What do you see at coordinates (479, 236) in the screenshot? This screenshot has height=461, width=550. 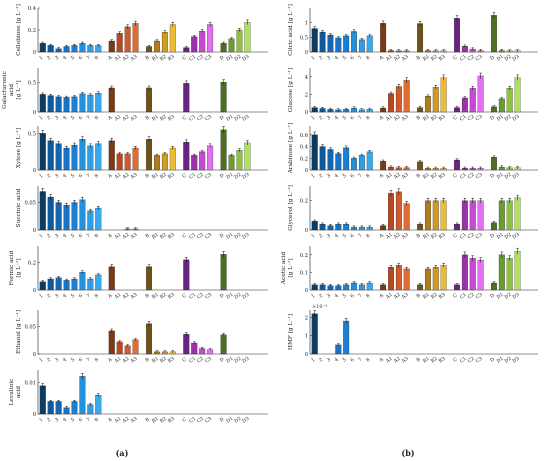 I see `x-tick-label-glycerol: C3` at bounding box center [479, 236].